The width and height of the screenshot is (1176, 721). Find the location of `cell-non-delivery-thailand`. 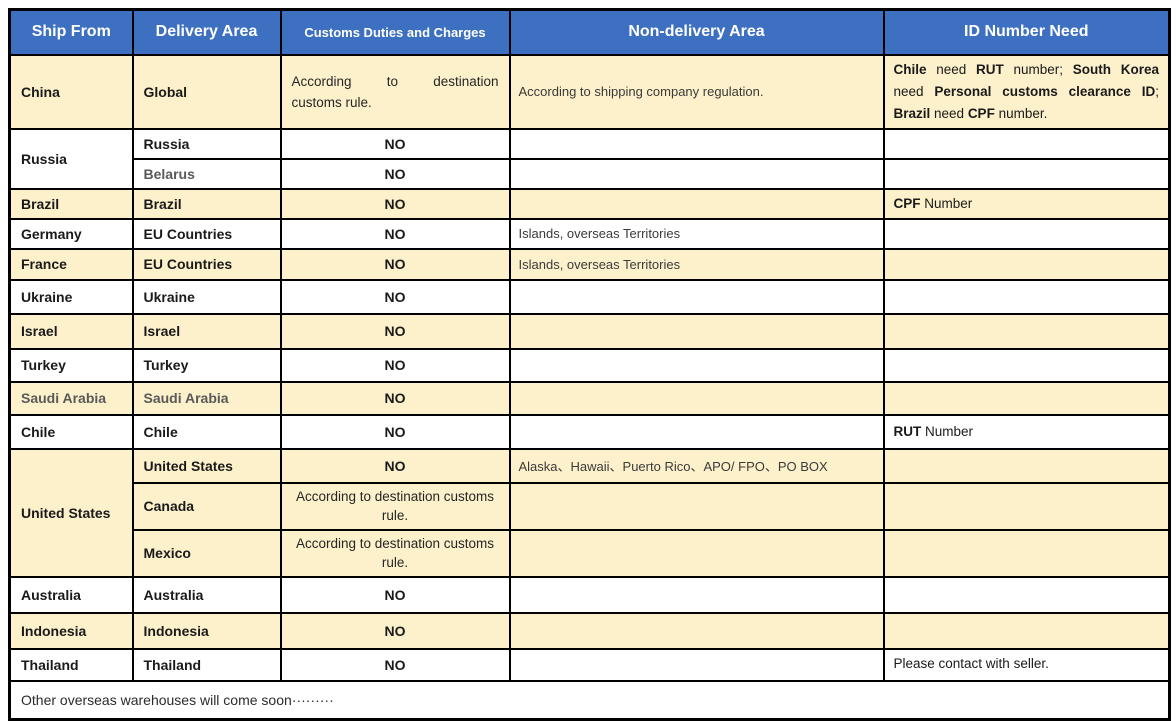

cell-non-delivery-thailand is located at coordinates (696, 664).